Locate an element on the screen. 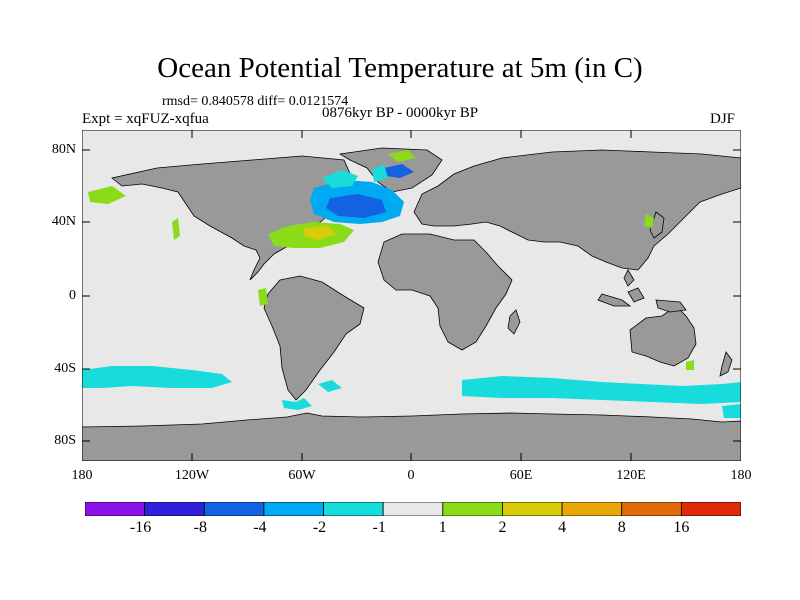 This screenshot has height=600, width=800. anomaly-nordic-seas-light is located at coordinates (380, 173).